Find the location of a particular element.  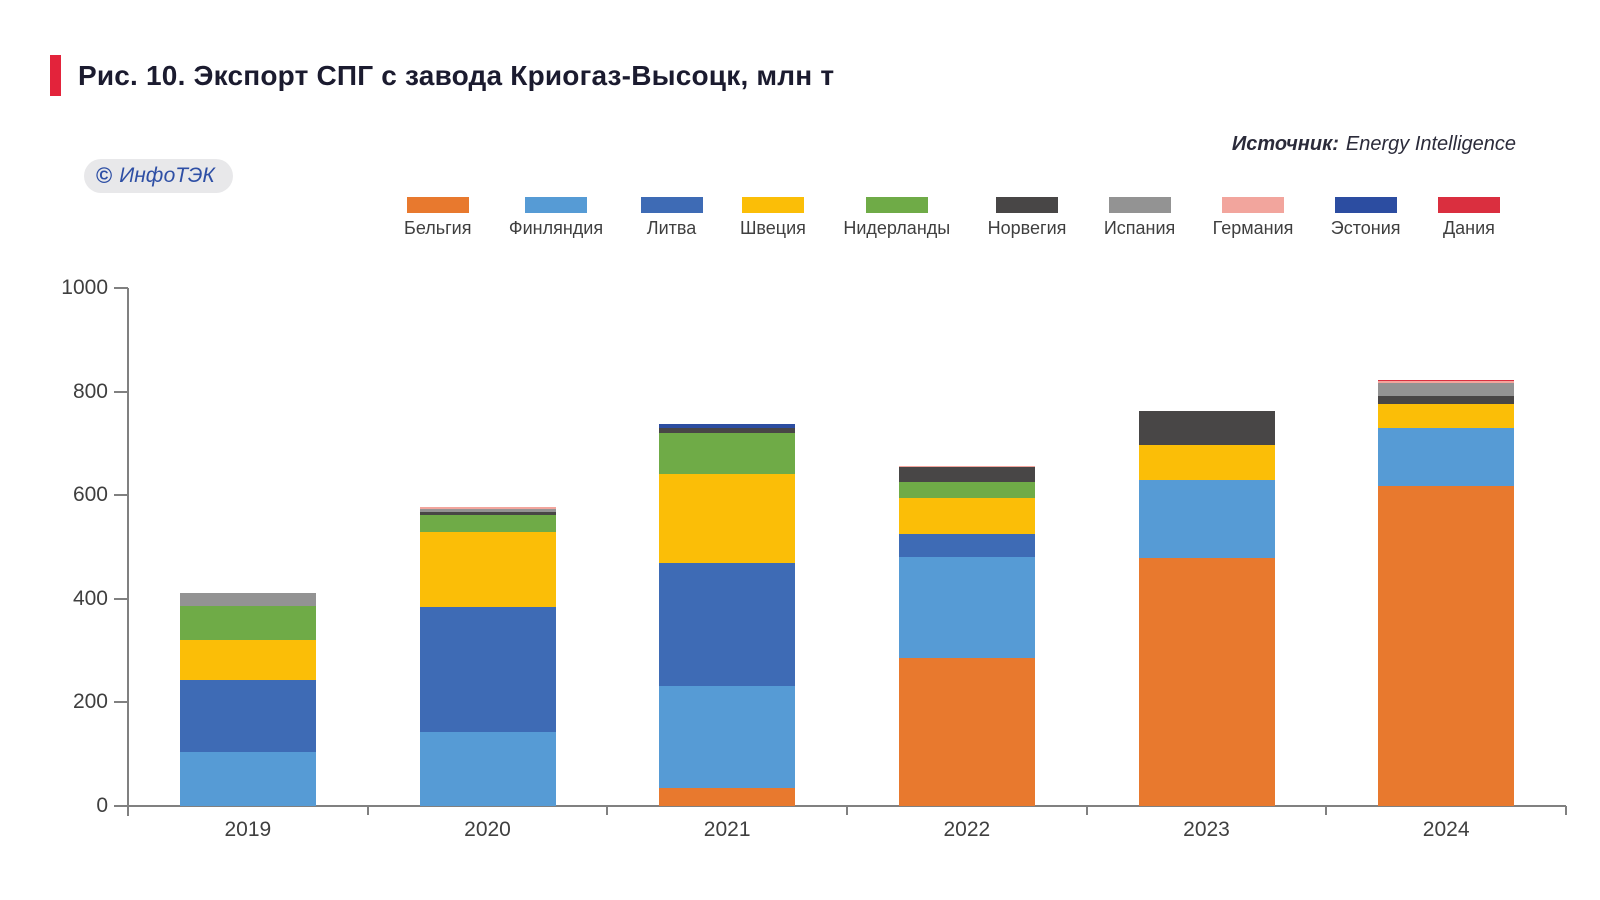

x-axis-category-label: 2022 is located at coordinates (967, 829).